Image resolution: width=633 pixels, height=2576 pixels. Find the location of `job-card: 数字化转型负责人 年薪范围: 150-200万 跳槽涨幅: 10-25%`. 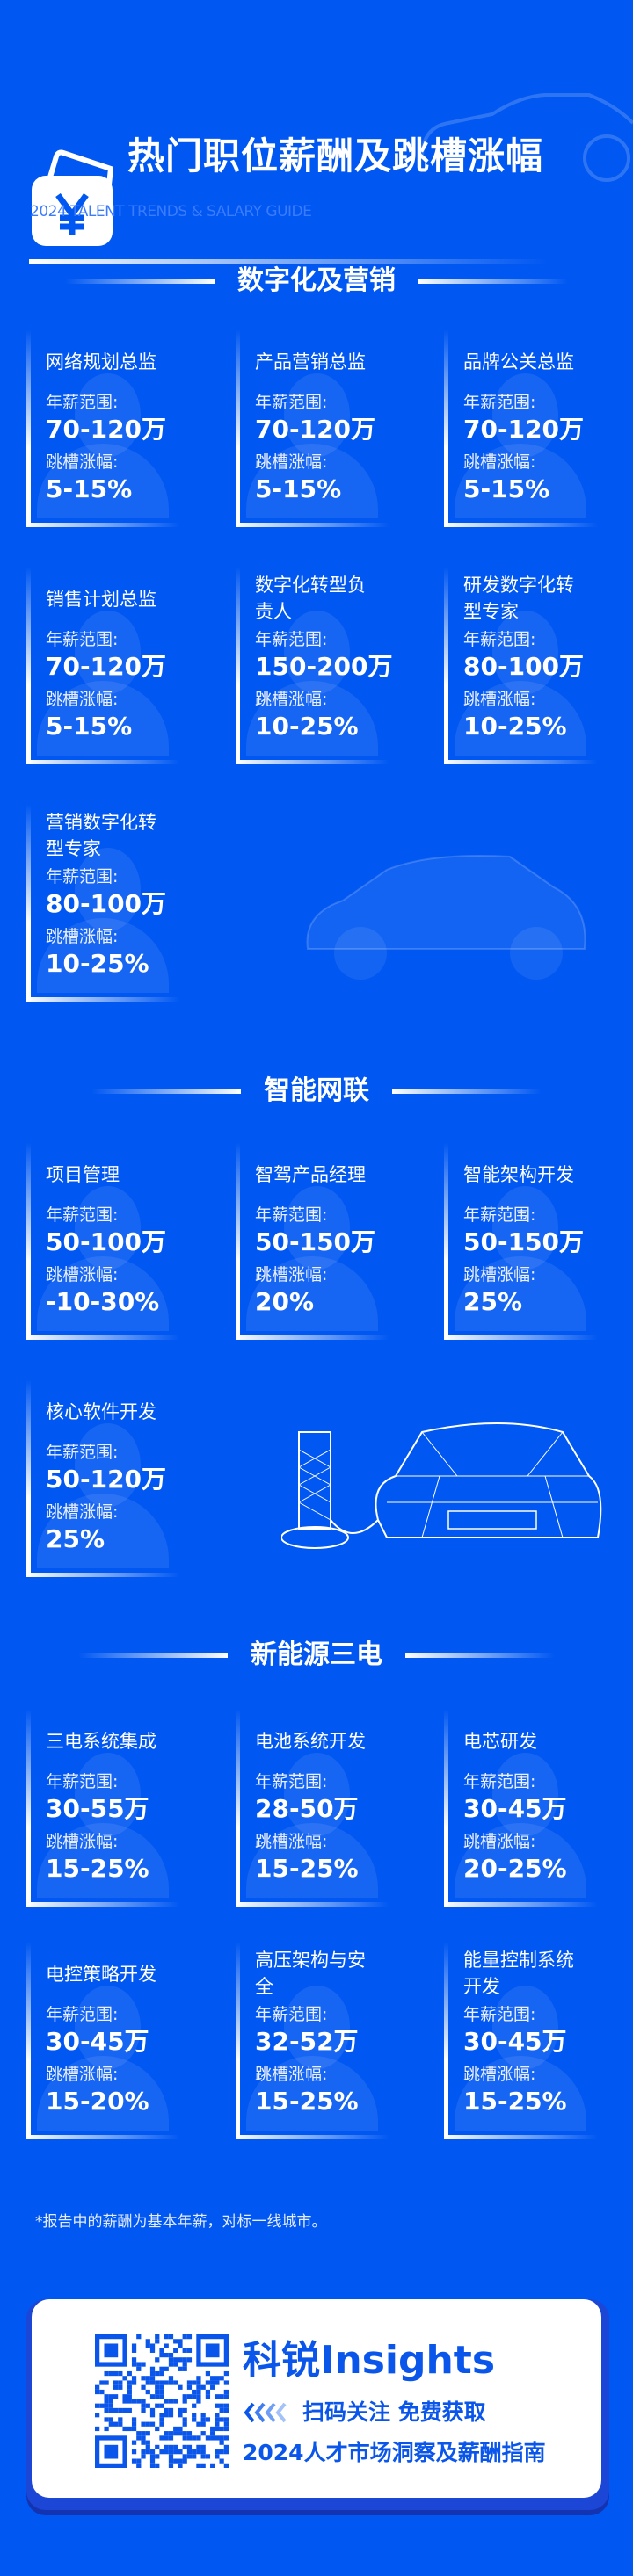

job-card: 数字化转型负责人 年薪范围: 150-200万 跳槽涨幅: 10-25% is located at coordinates (315, 665).